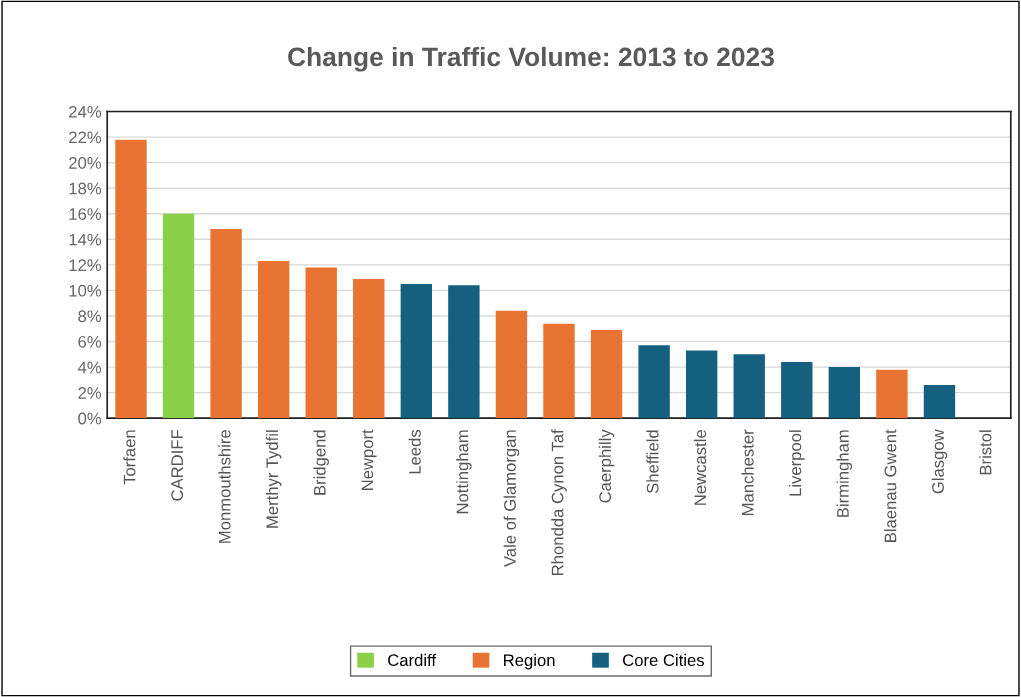  Describe the element at coordinates (414, 451) in the screenshot. I see `x-tick-label: Leeds` at that location.